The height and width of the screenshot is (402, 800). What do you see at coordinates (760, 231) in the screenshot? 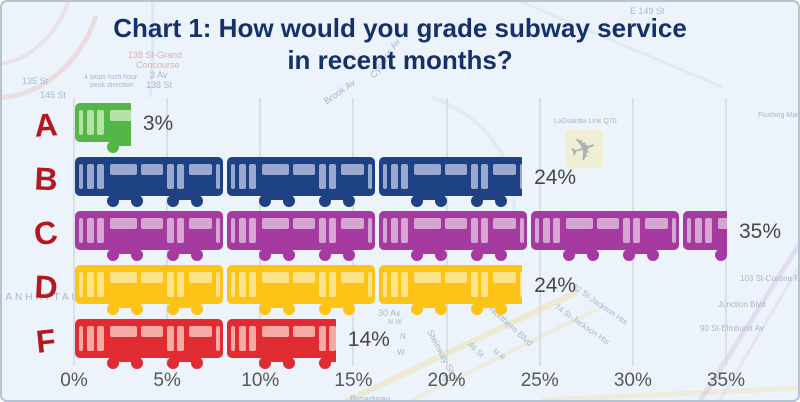
I see `value-label-C: 35%` at bounding box center [760, 231].